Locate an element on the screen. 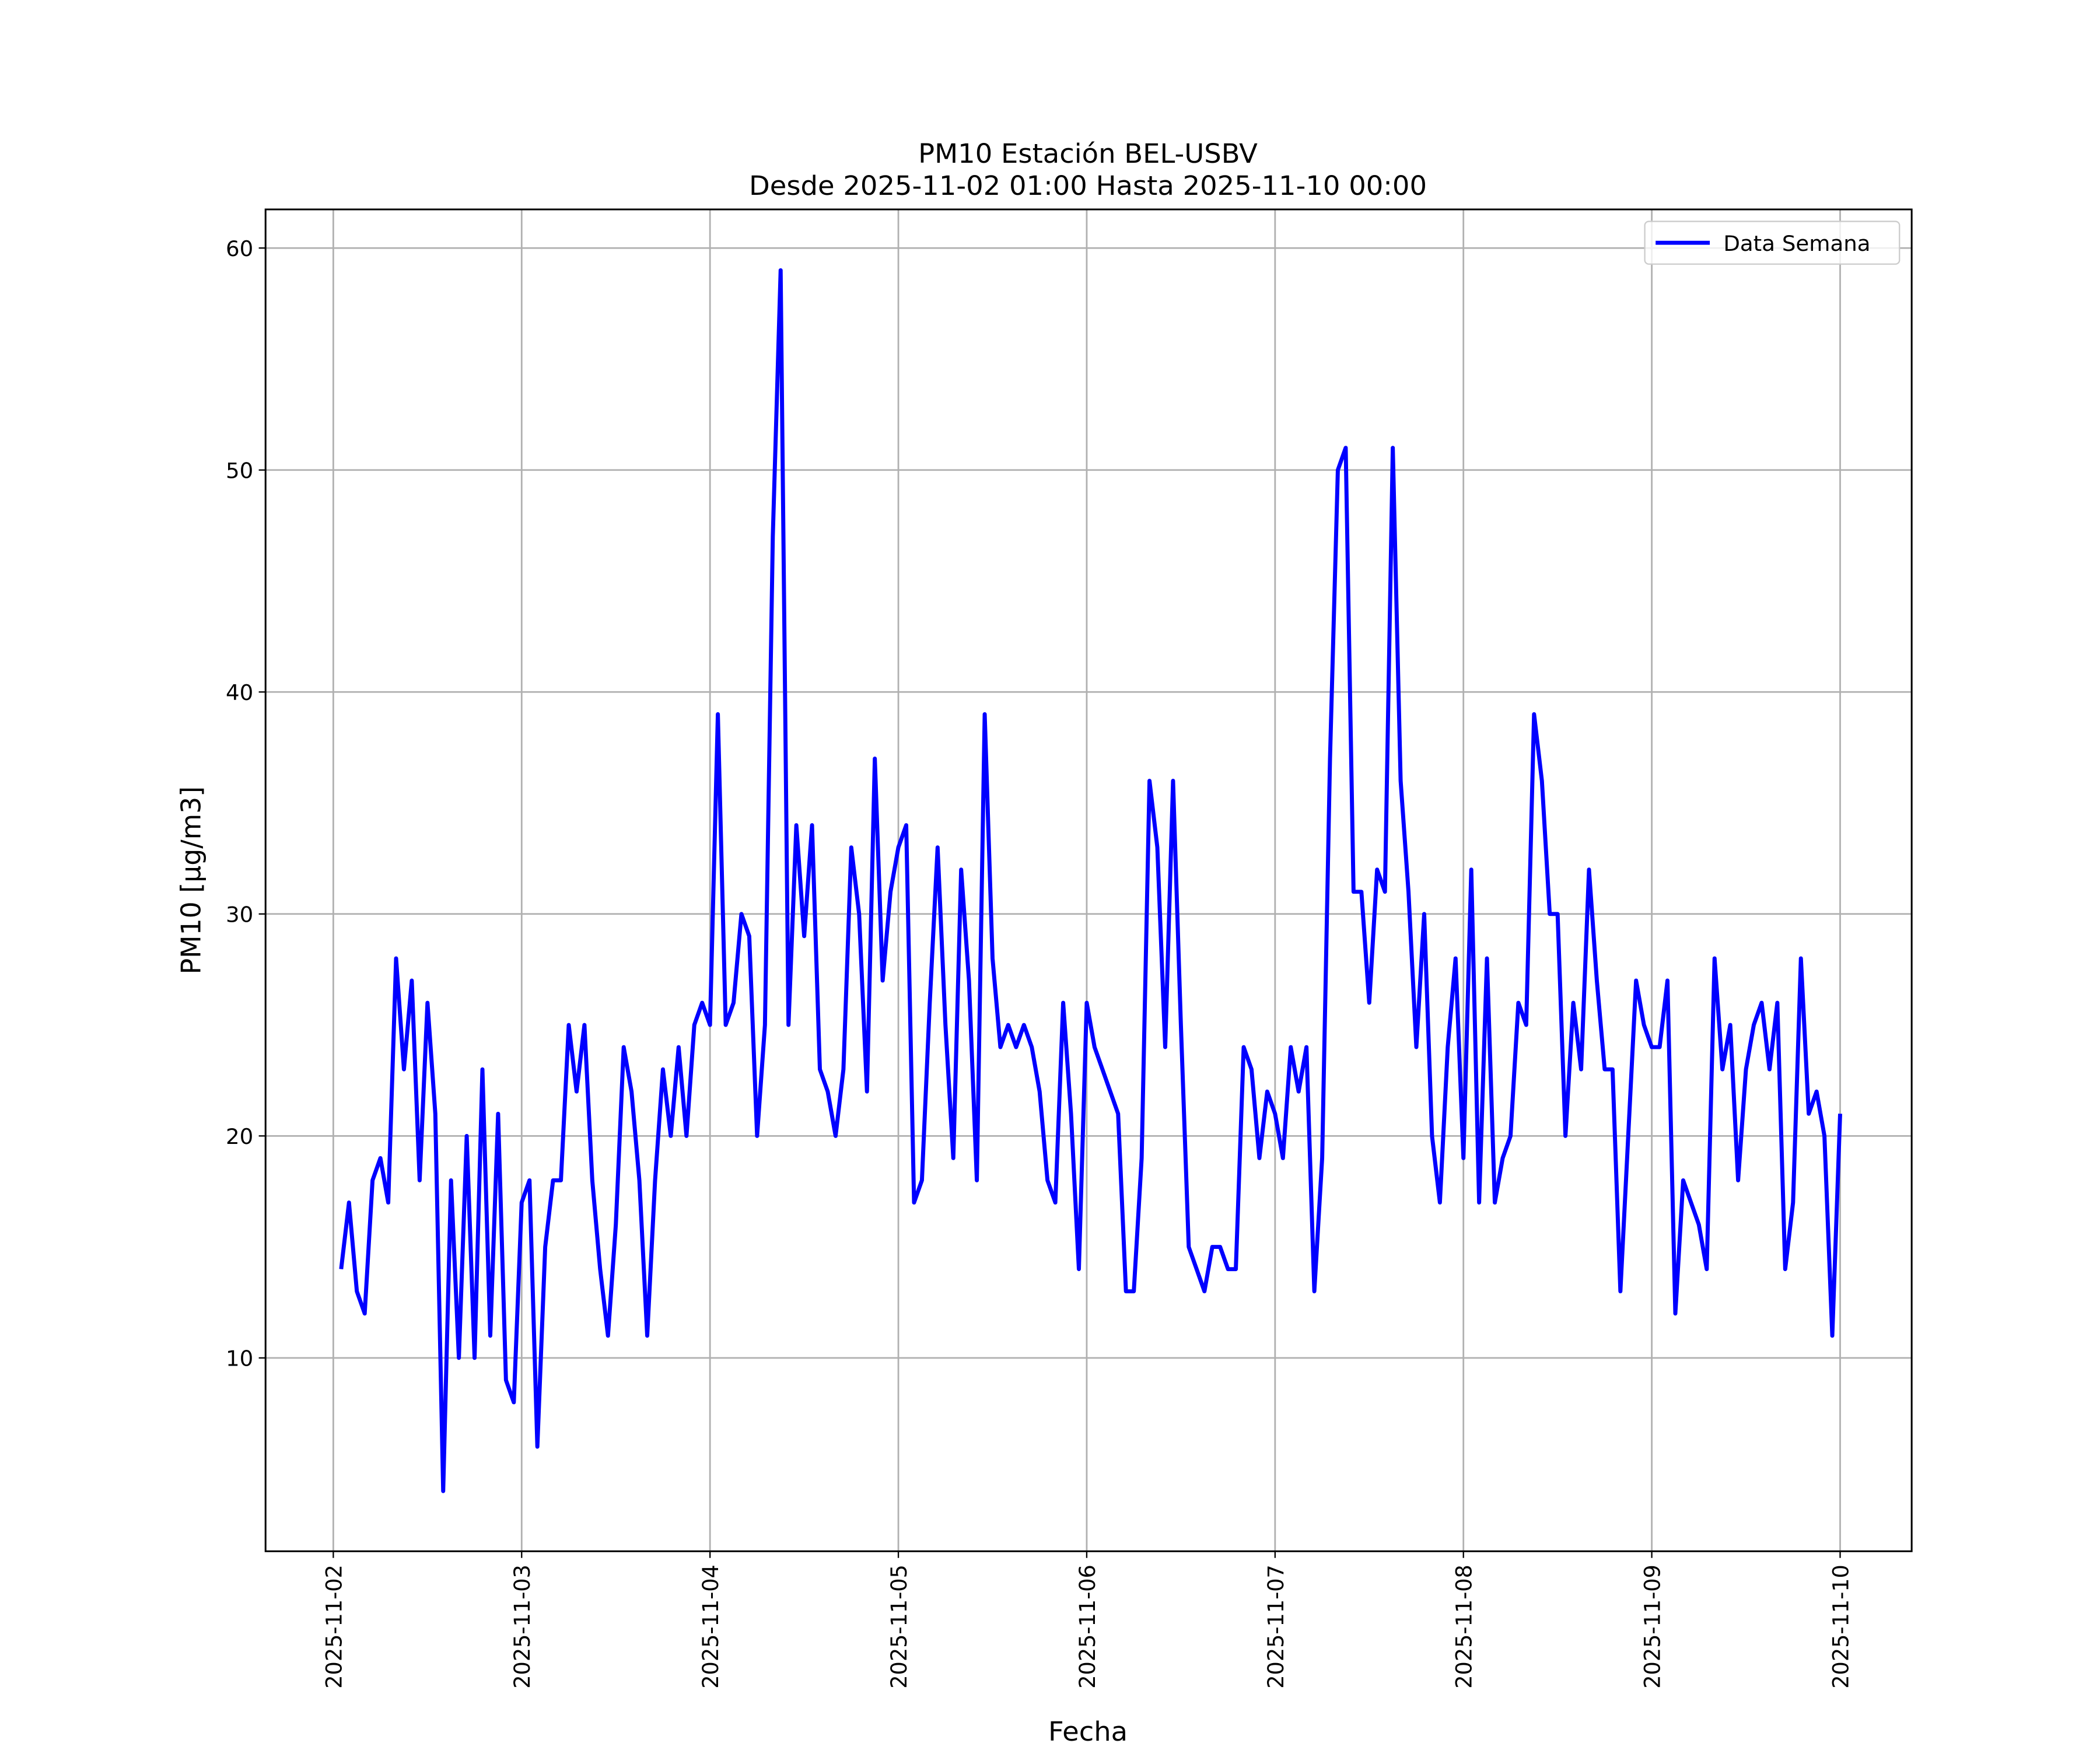  y-tick-label: 60 is located at coordinates (239, 249).